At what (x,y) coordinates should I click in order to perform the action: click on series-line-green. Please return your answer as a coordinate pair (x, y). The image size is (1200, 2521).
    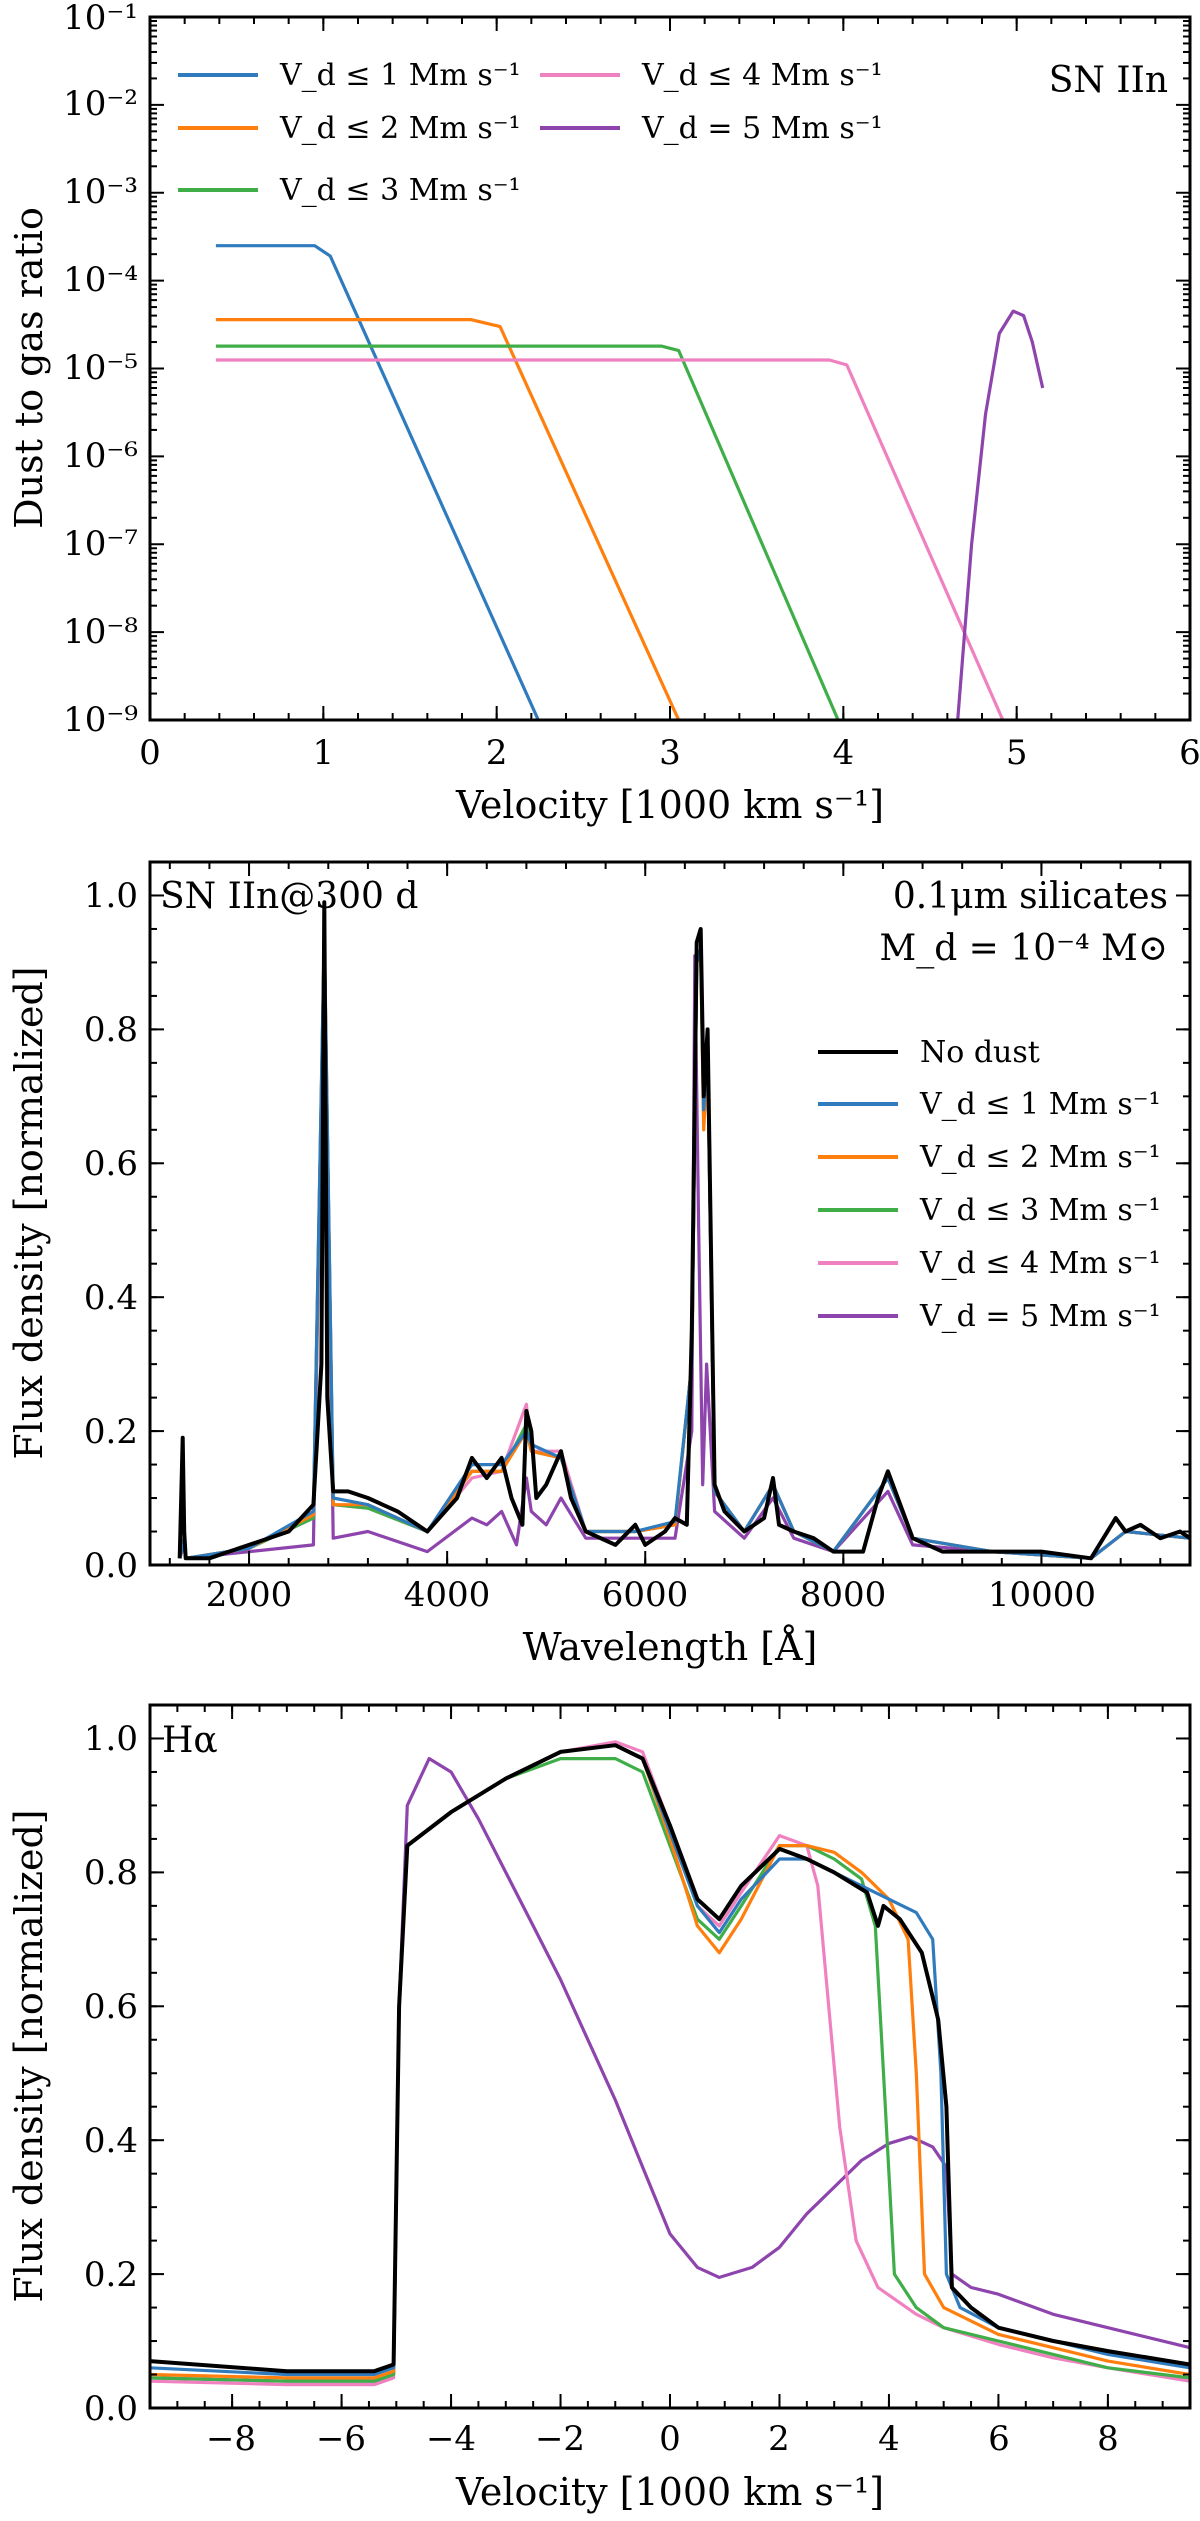
    Looking at the image, I should click on (527, 532).